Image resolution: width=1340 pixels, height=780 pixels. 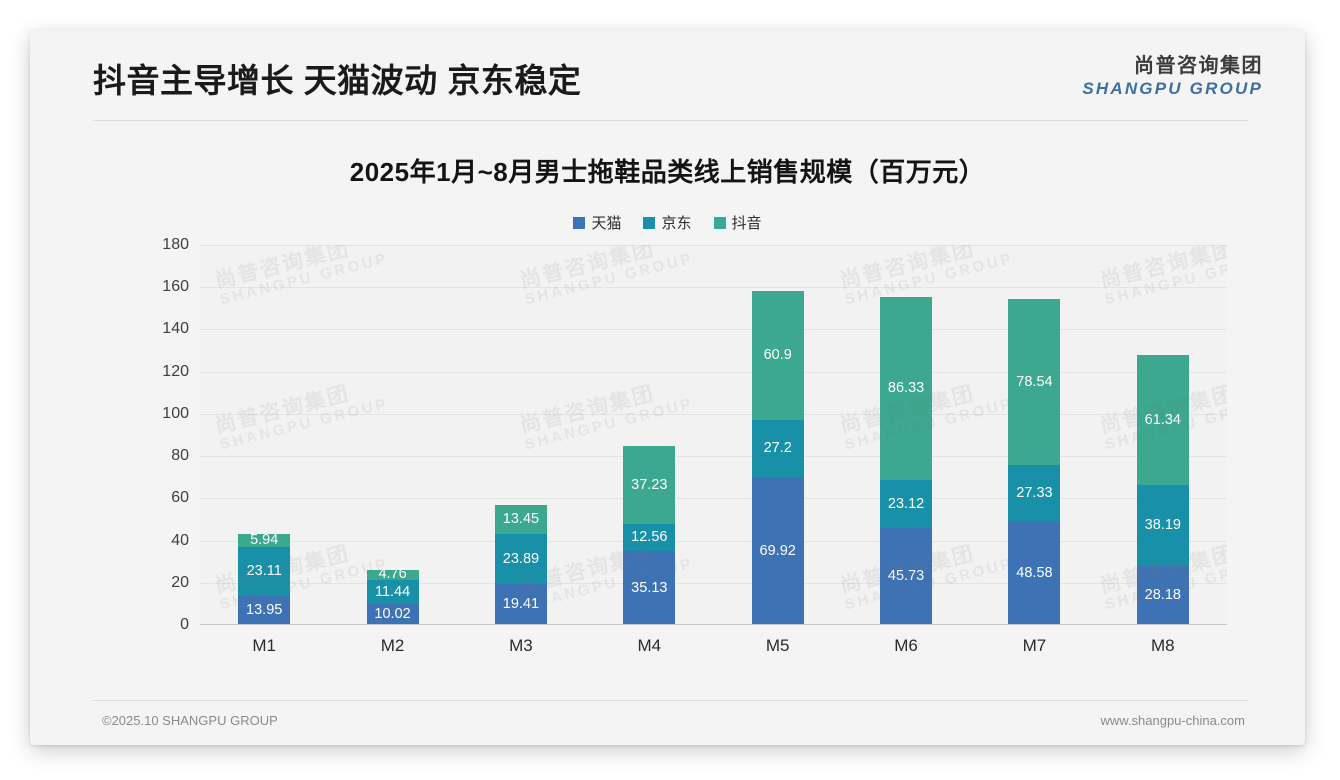 What do you see at coordinates (606, 223) in the screenshot?
I see `legend-label: 天猫` at bounding box center [606, 223].